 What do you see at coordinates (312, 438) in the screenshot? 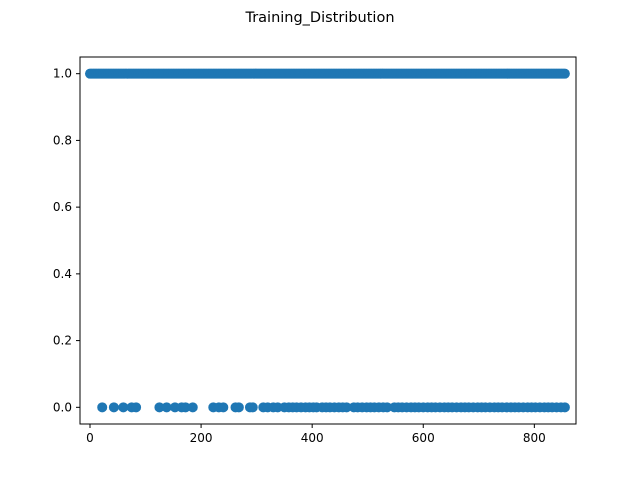
I see `x-tick-label: 400` at bounding box center [312, 438].